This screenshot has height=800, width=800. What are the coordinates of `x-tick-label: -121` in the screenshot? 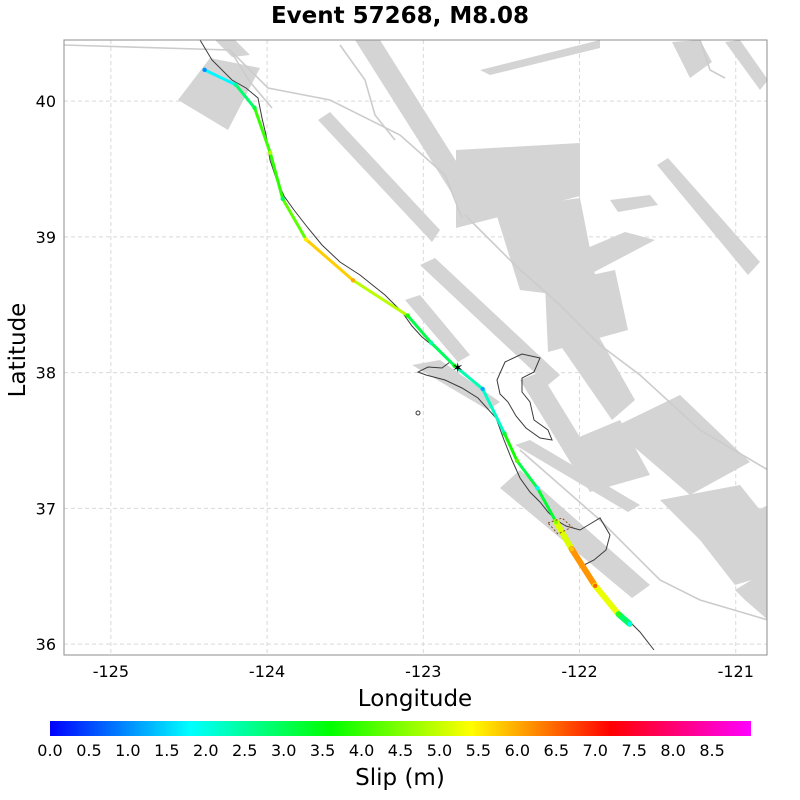 It's located at (736, 671).